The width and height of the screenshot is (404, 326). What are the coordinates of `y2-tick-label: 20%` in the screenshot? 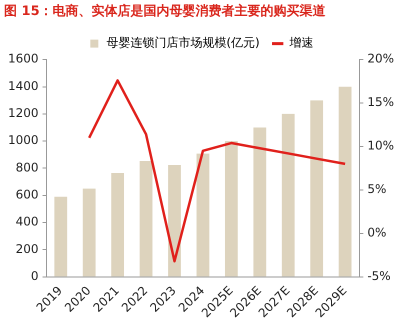 It's located at (380, 59).